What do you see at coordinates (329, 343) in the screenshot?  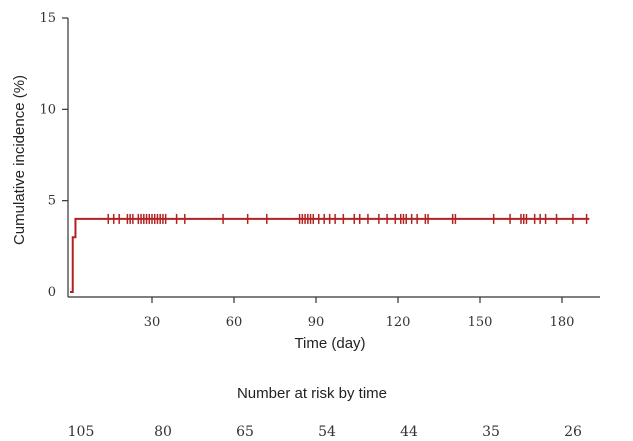 I see `x-axis-title: Time (day)` at bounding box center [329, 343].